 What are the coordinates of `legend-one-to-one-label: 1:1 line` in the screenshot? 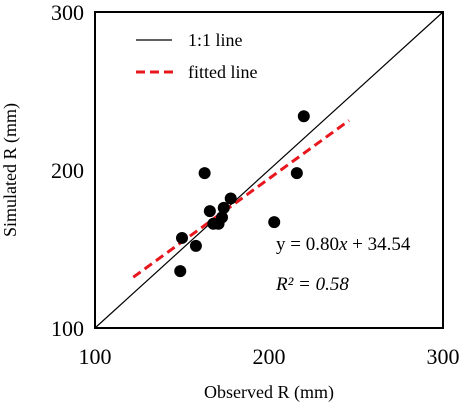 It's located at (215, 40).